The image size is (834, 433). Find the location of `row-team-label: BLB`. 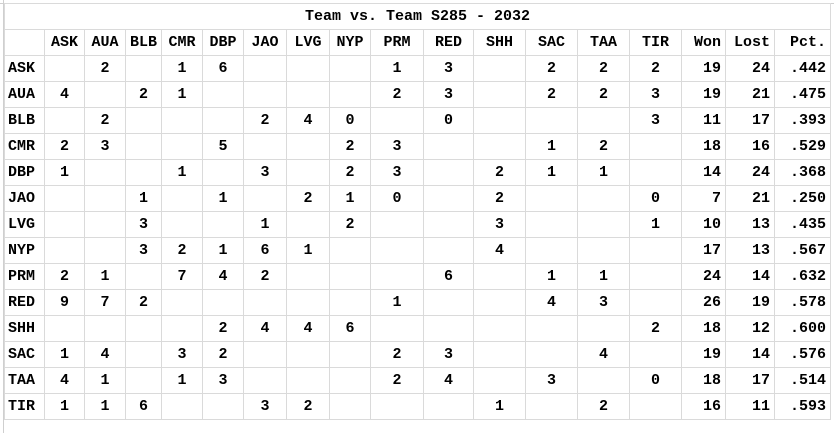

row-team-label: BLB is located at coordinates (24, 120).